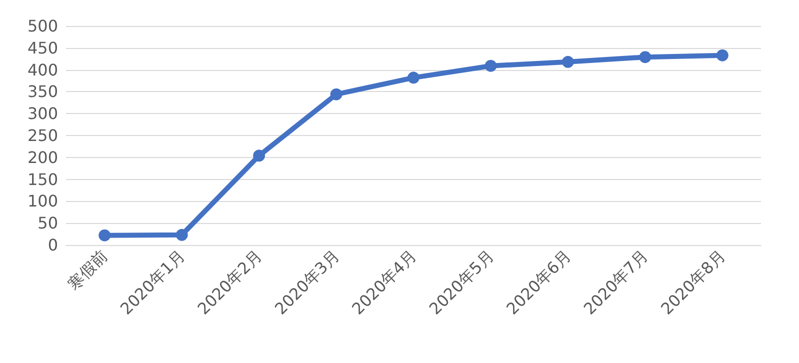 The width and height of the screenshot is (799, 363). Describe the element at coordinates (42, 48) in the screenshot. I see `y-tick-label: 450` at that location.